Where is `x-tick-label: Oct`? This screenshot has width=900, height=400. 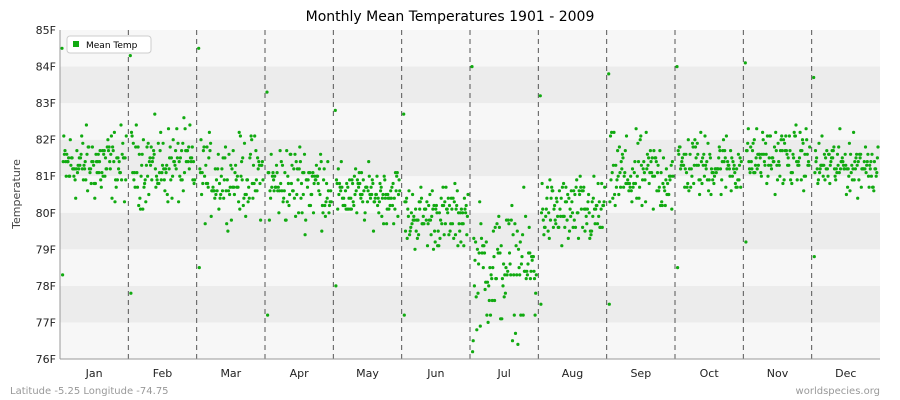 x-tick-label: Oct is located at coordinates (710, 373).